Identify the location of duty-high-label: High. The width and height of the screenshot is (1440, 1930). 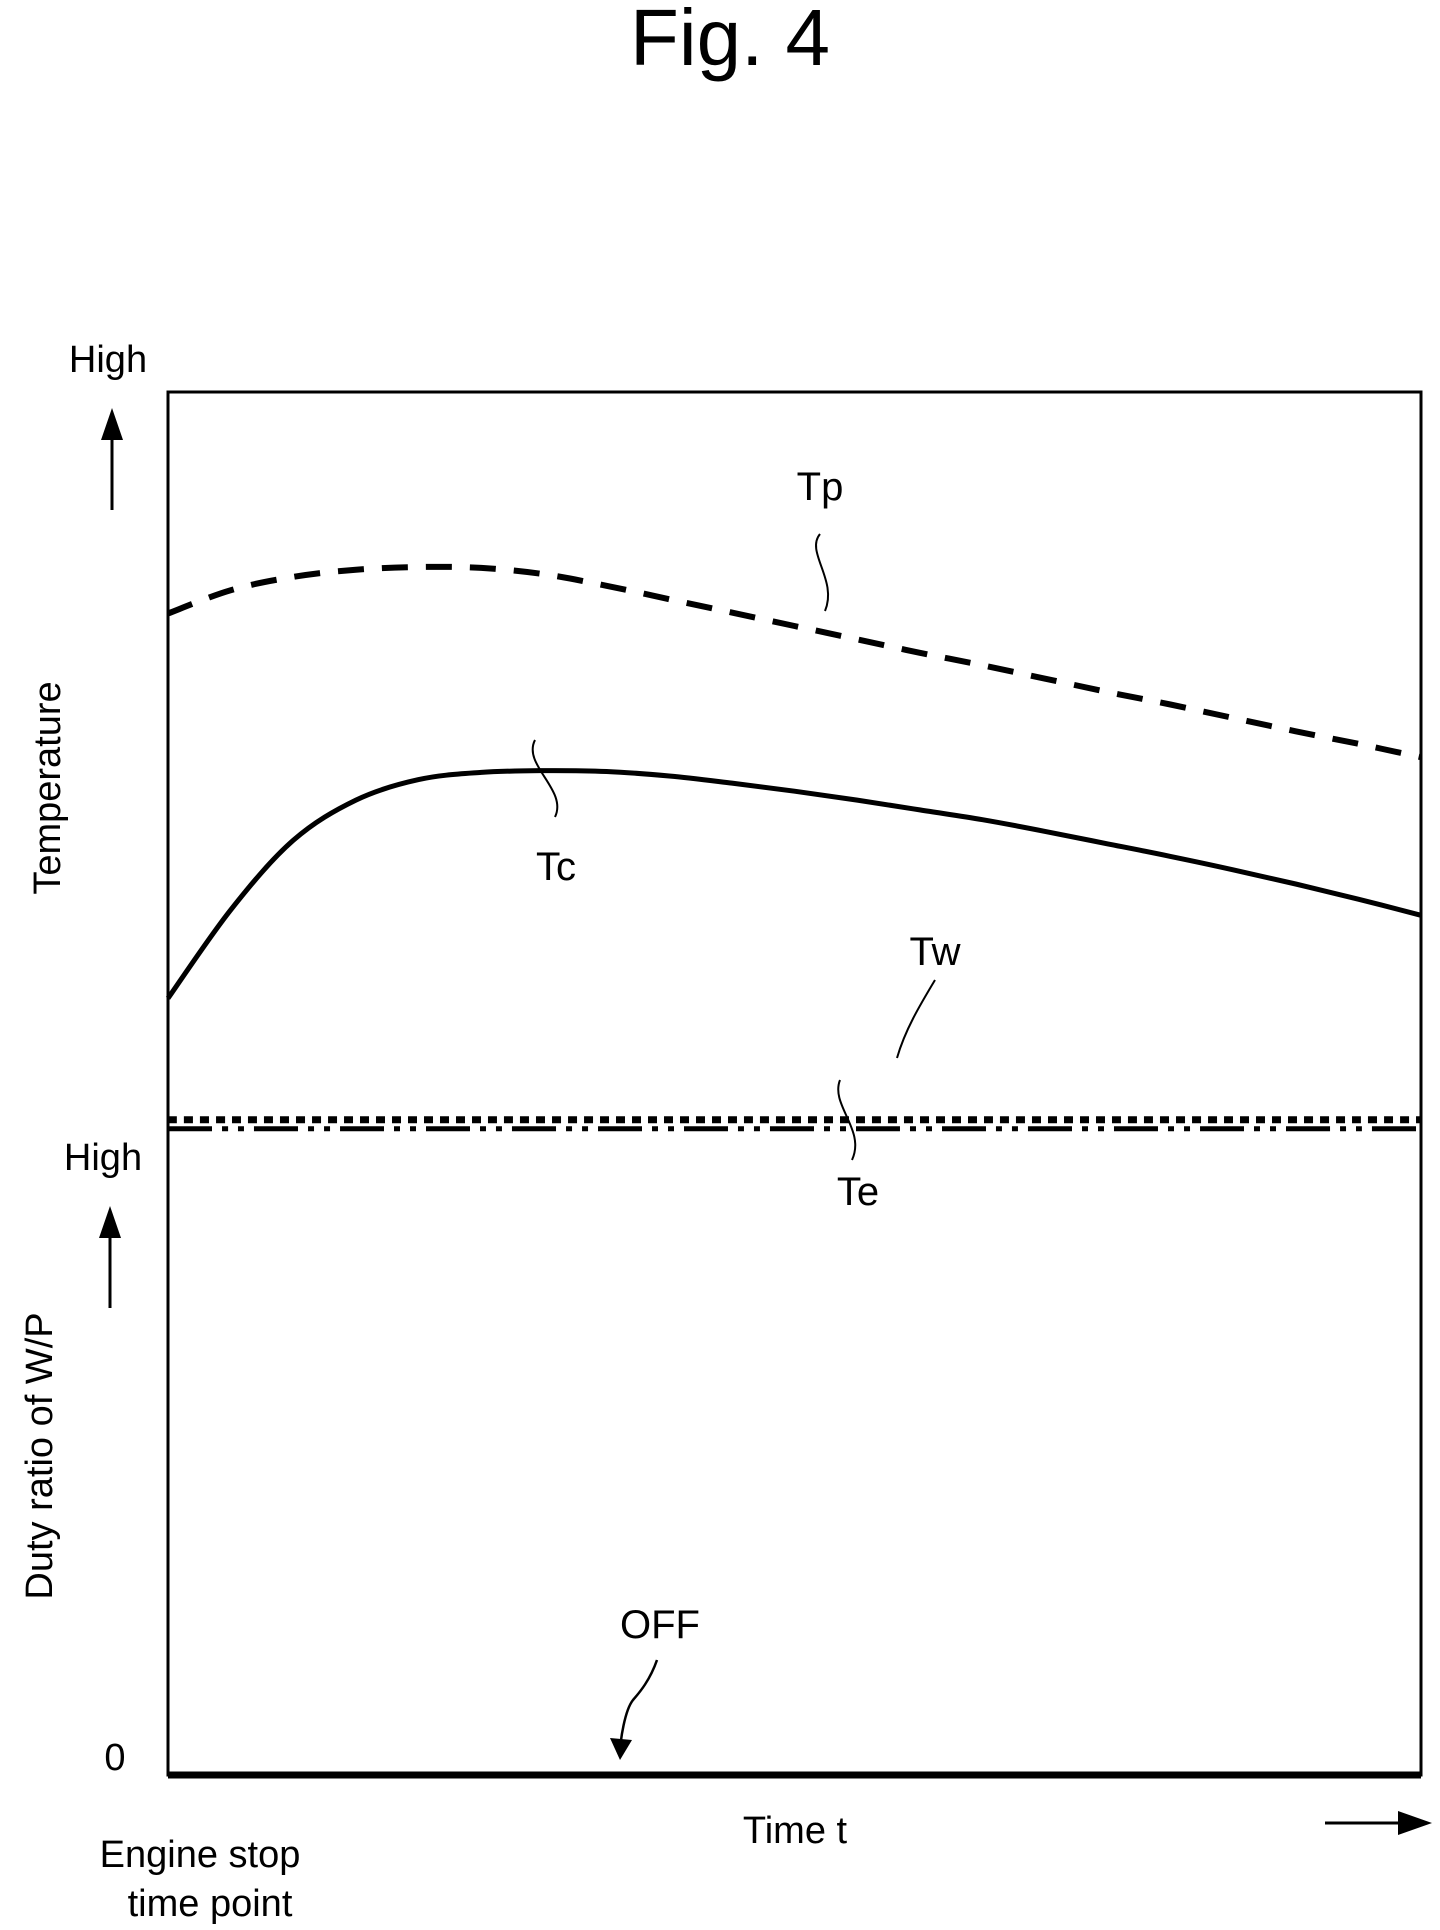
(103, 1158).